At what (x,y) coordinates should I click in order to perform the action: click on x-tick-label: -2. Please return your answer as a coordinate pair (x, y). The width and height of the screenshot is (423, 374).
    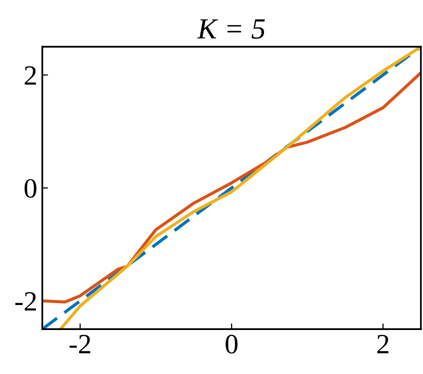
    Looking at the image, I should click on (80, 344).